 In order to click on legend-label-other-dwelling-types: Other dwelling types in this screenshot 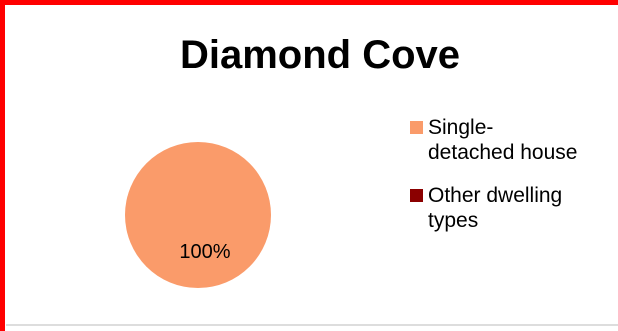, I will do `click(495, 208)`.